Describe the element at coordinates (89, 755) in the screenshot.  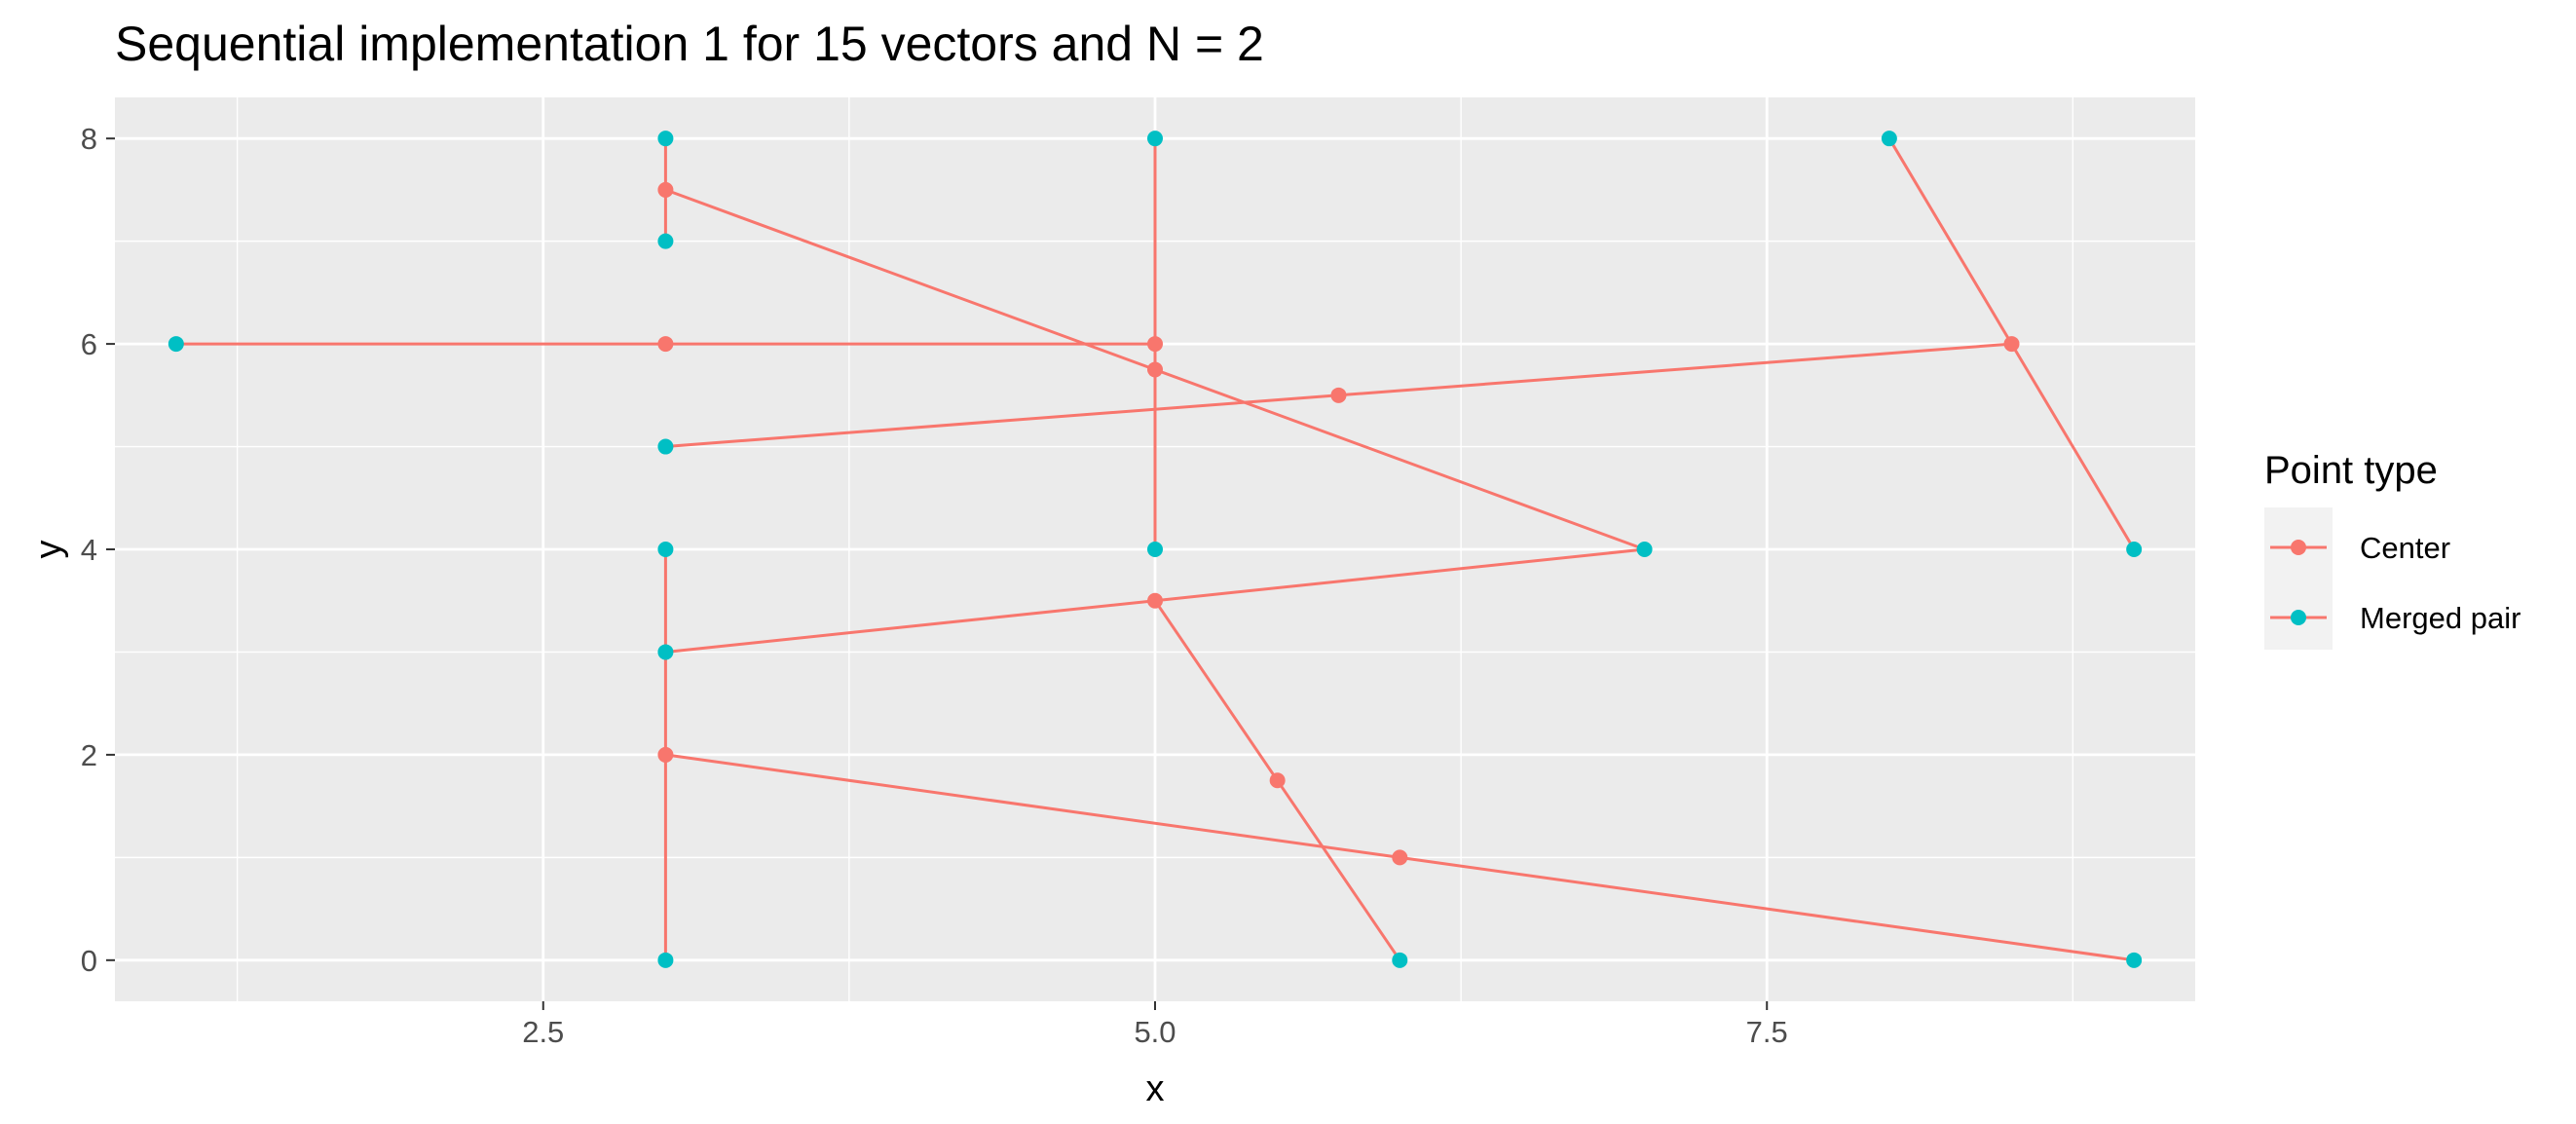
I see `y-tick-label: 2` at that location.